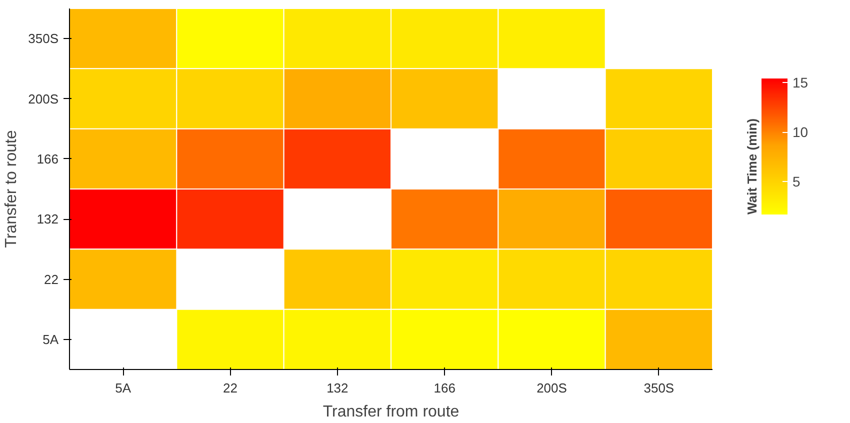 The width and height of the screenshot is (850, 423). What do you see at coordinates (43, 38) in the screenshot?
I see `y-tick-label: 350S` at bounding box center [43, 38].